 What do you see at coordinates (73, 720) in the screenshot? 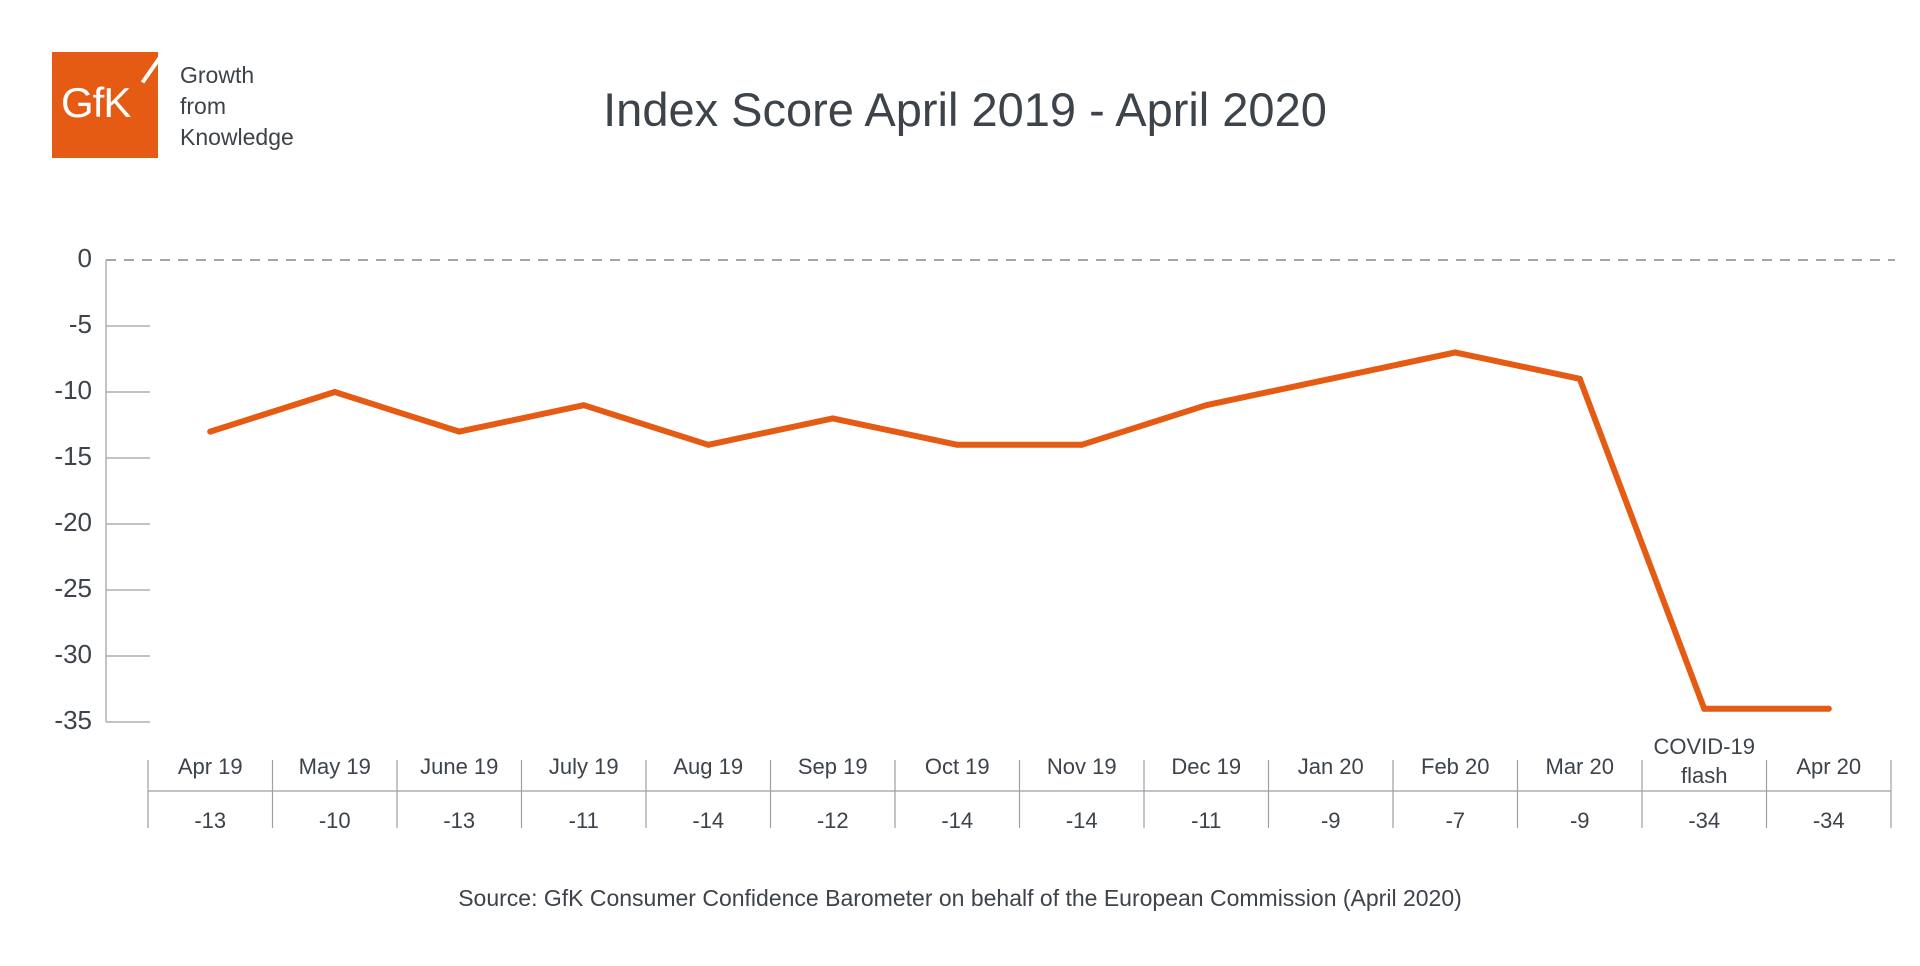
I see `y-tick-label: -35` at bounding box center [73, 720].